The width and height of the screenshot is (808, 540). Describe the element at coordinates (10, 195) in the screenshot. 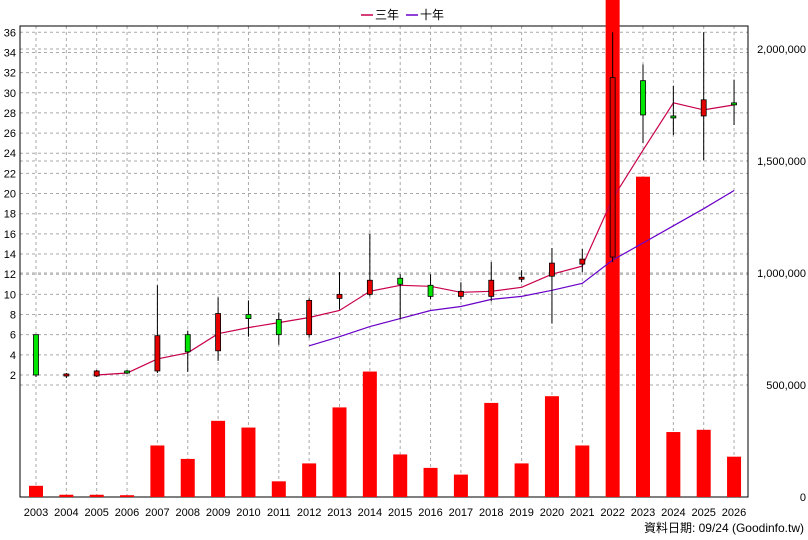

I see `price-tick-label: 20` at that location.